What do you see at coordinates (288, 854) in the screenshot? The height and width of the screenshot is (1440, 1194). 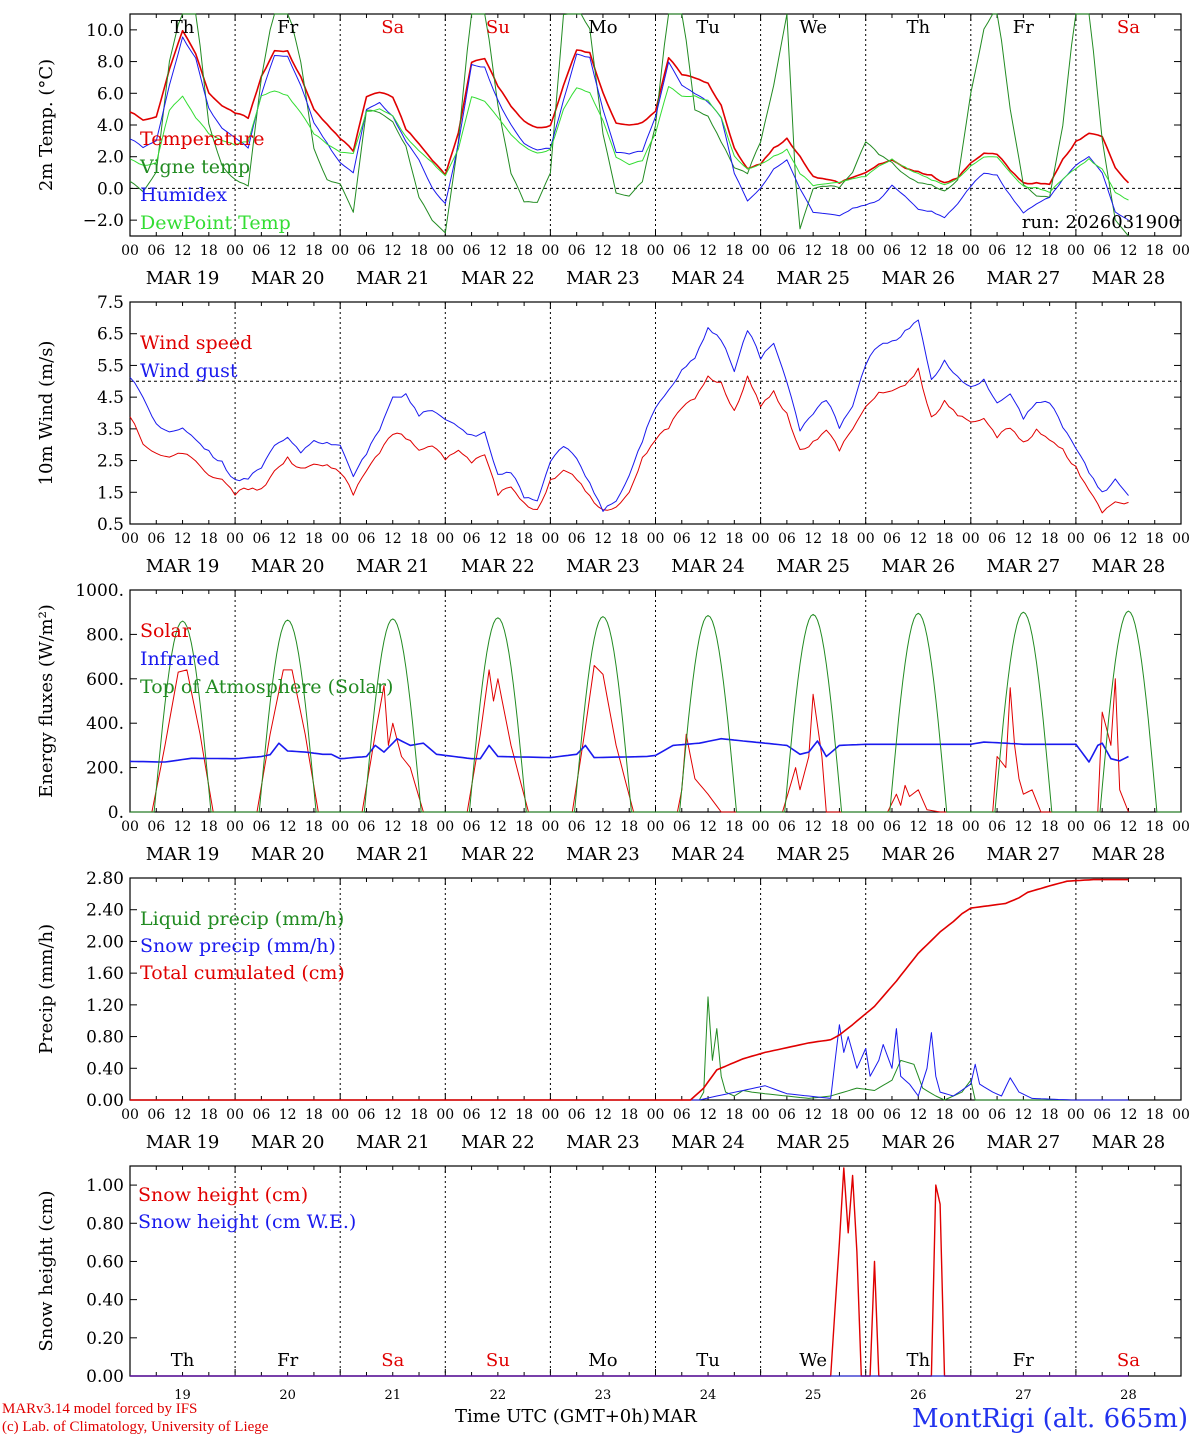 I see `date-label: MAR 20` at bounding box center [288, 854].